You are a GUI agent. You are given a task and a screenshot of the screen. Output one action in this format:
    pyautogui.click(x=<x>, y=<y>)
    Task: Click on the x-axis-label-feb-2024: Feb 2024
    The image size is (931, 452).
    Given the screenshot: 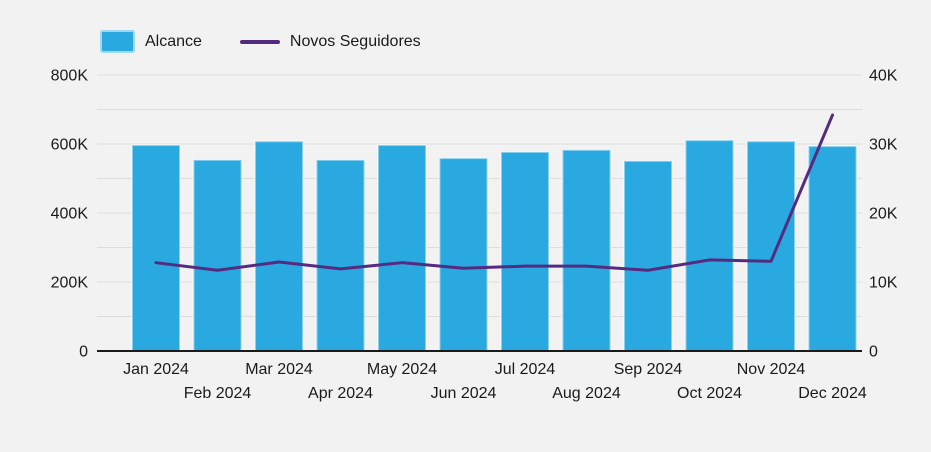 What is the action you would take?
    pyautogui.click(x=218, y=393)
    